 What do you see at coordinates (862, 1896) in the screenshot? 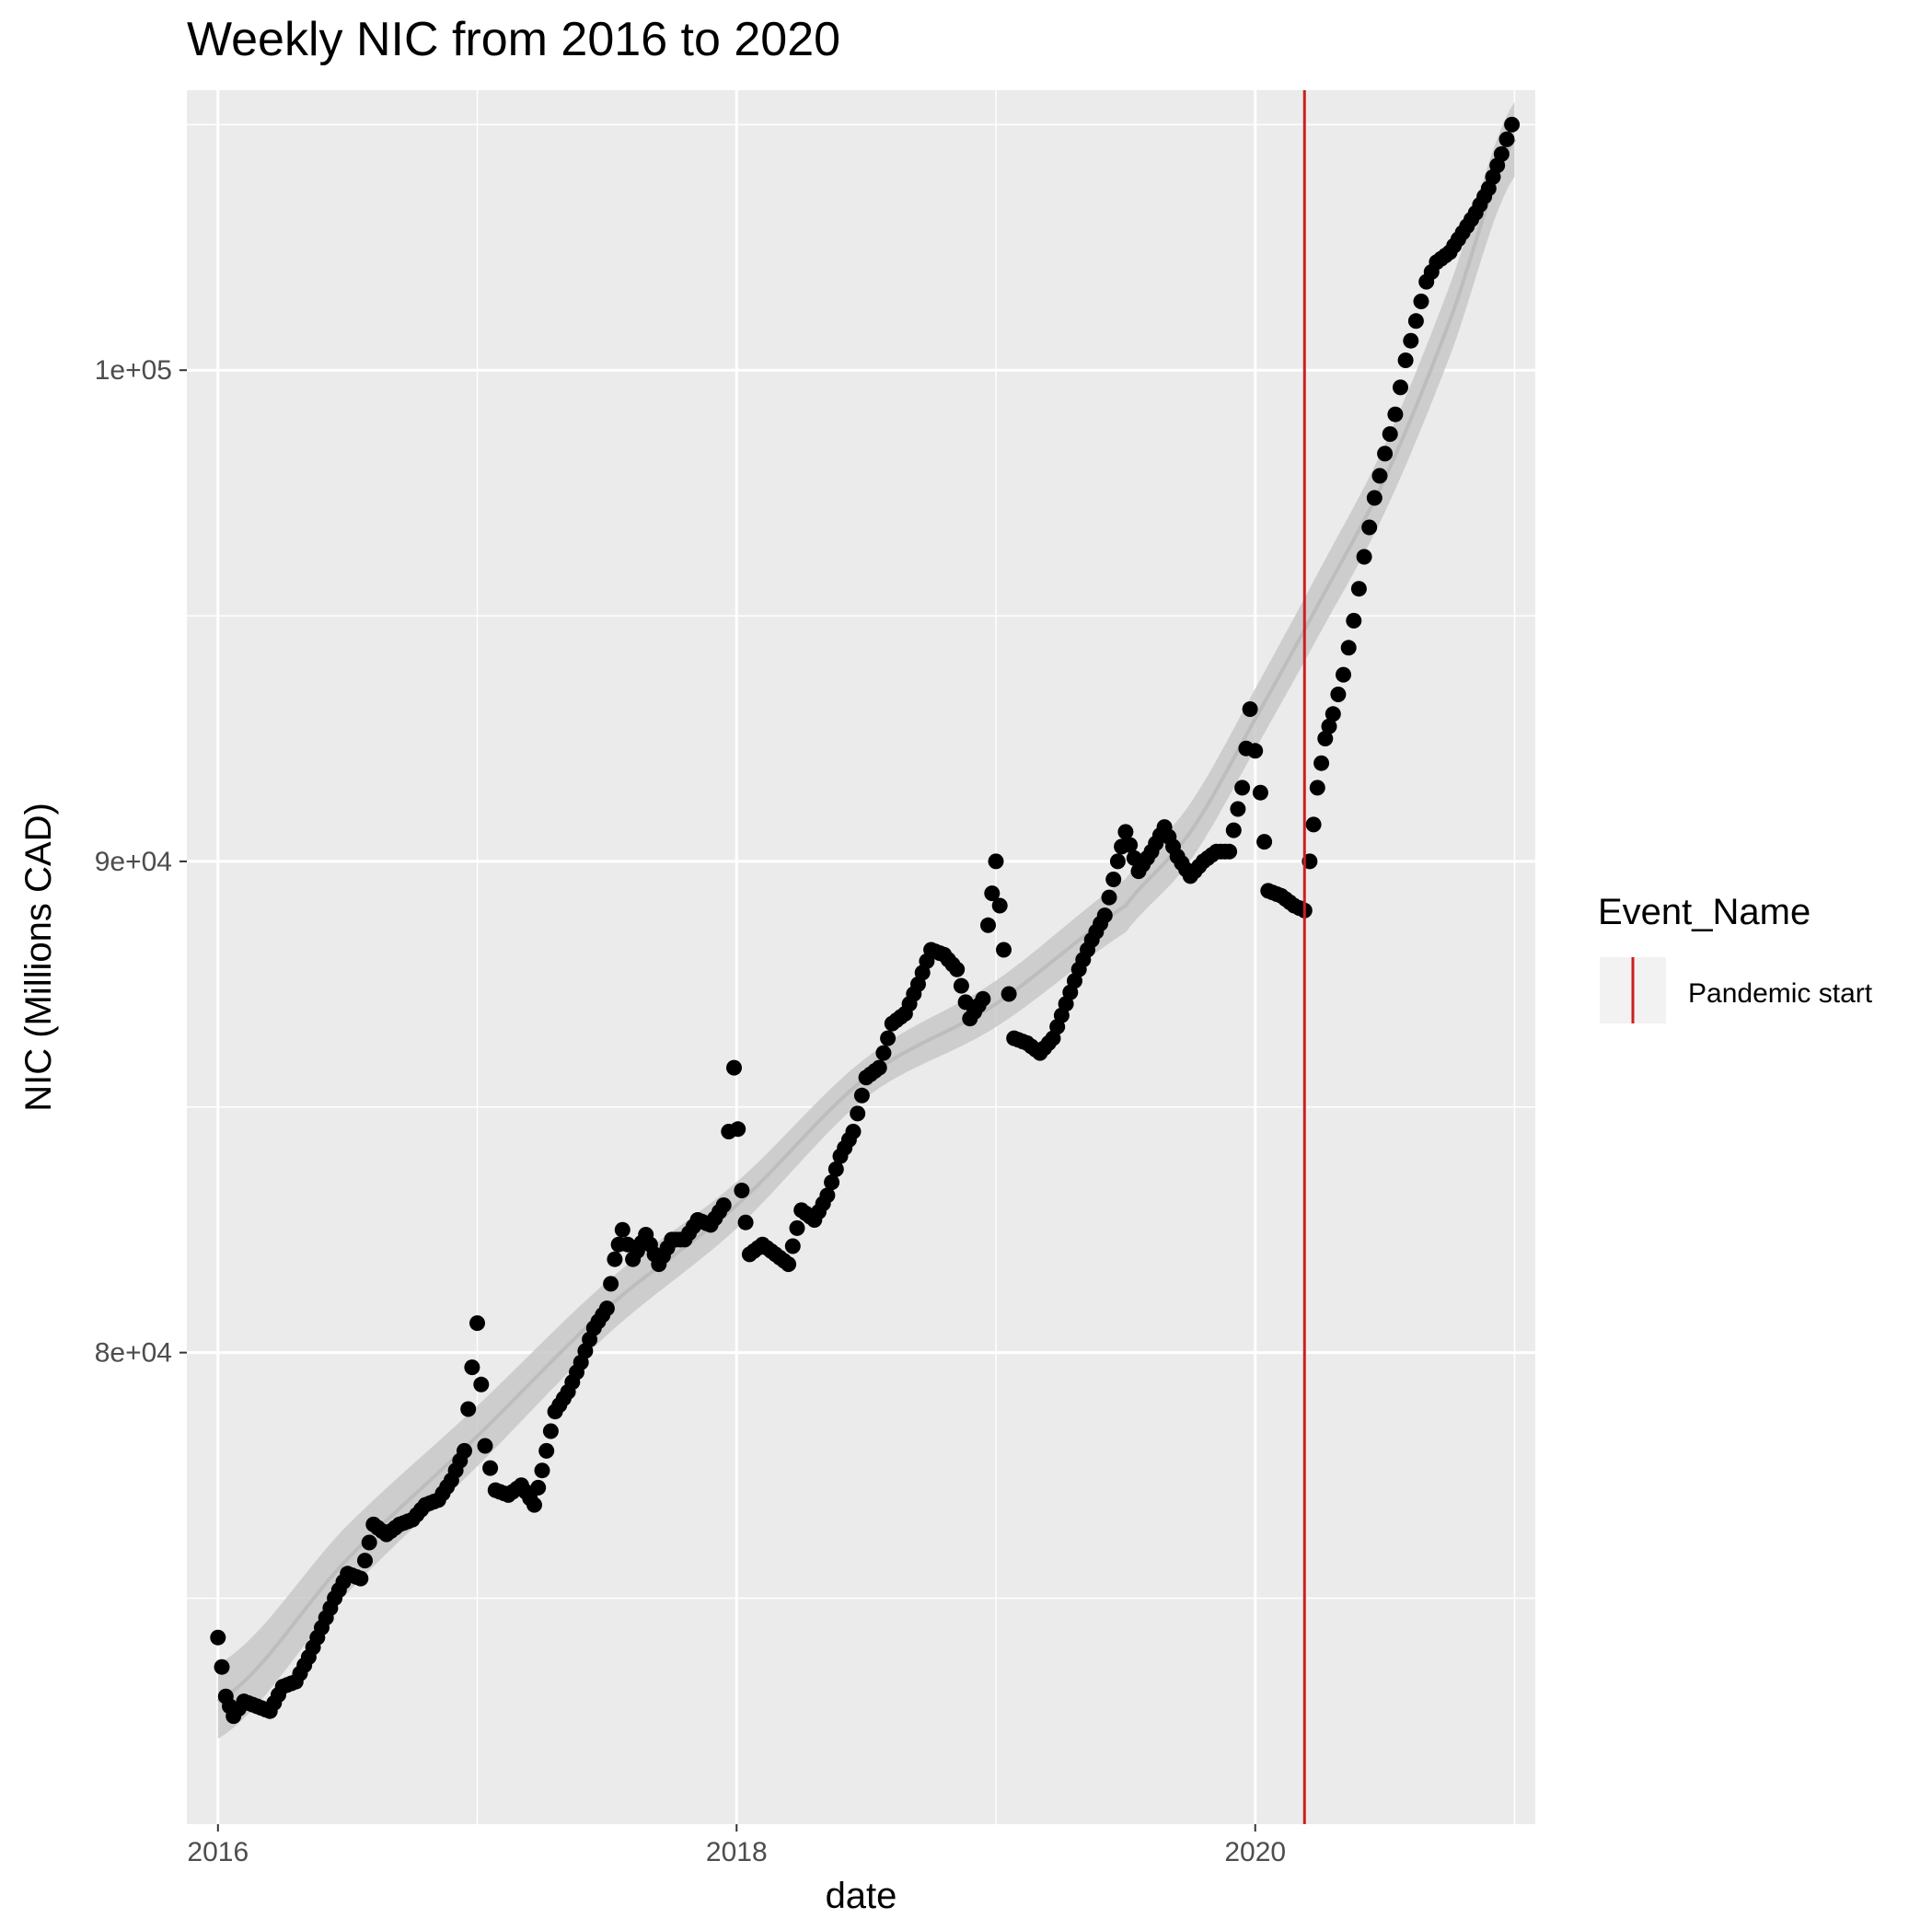
I see `x-axis-title: date` at bounding box center [862, 1896].